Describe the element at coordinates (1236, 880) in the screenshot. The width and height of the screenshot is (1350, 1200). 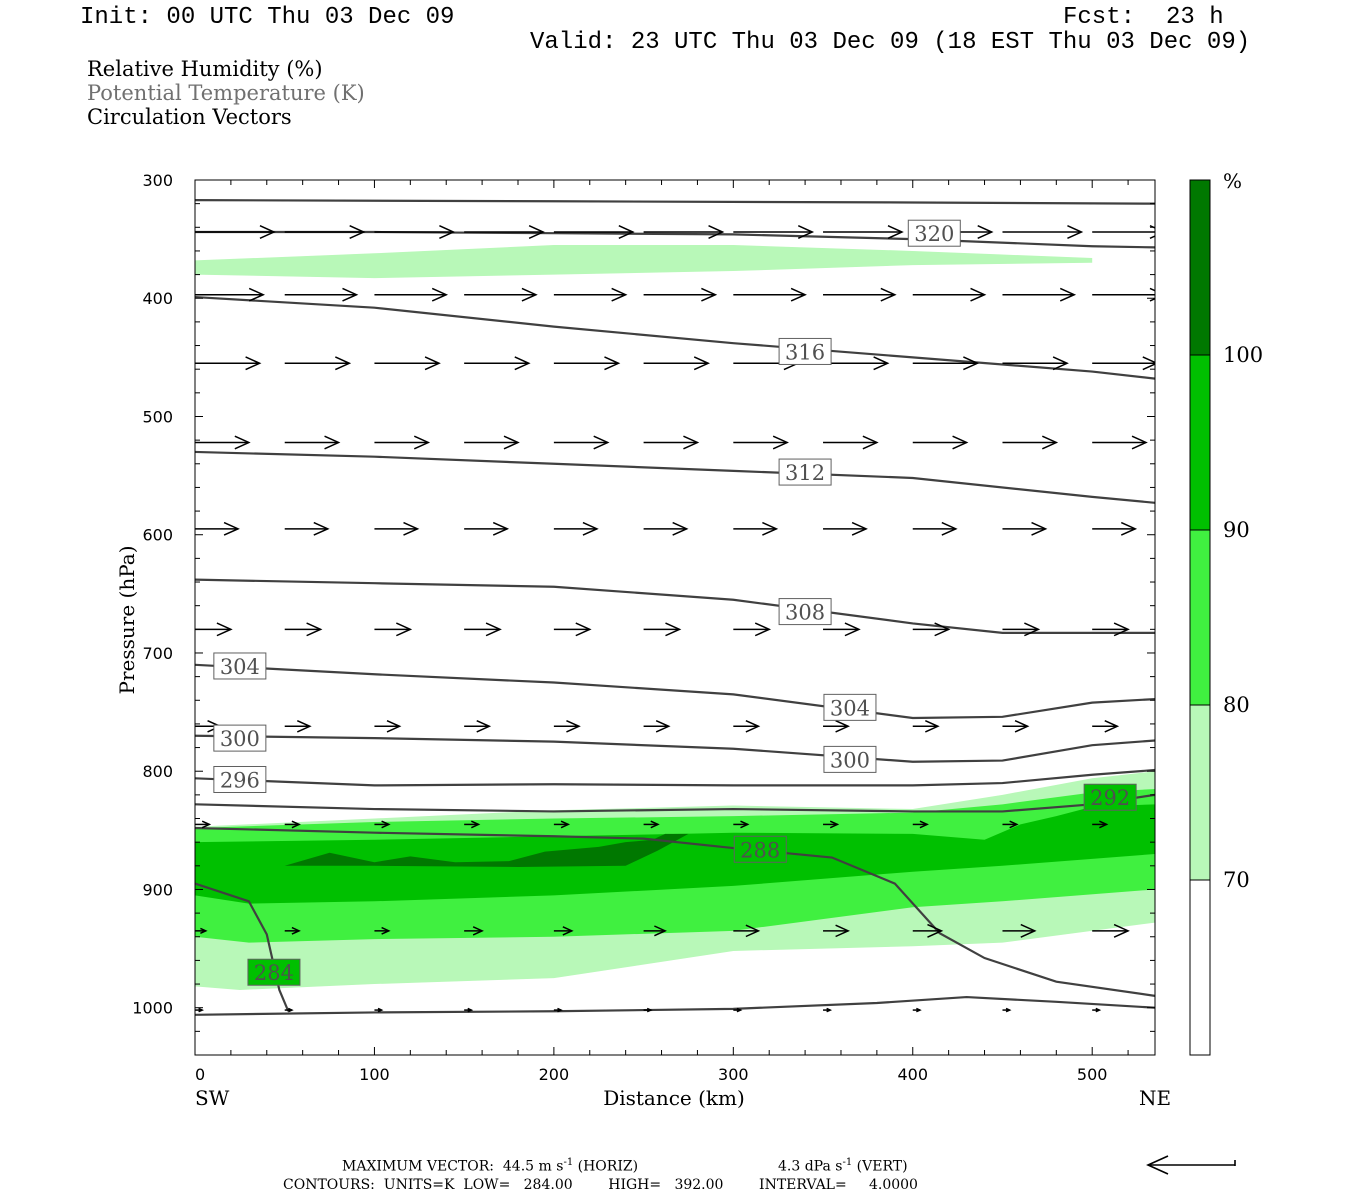
I see `colorbar-label: 70` at that location.